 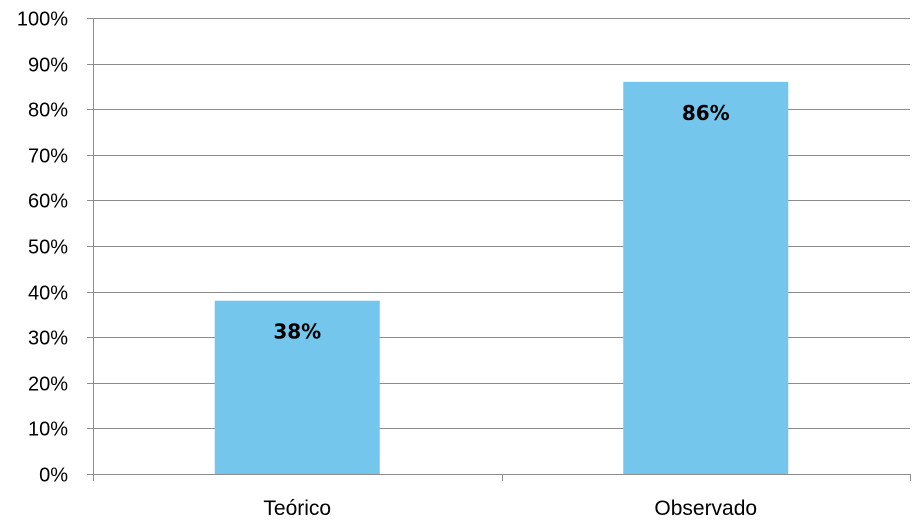 What do you see at coordinates (297, 332) in the screenshot?
I see `data-label: 38%` at bounding box center [297, 332].